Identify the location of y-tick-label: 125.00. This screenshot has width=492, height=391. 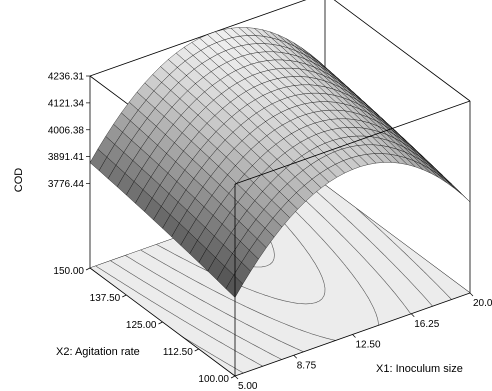
(141, 325).